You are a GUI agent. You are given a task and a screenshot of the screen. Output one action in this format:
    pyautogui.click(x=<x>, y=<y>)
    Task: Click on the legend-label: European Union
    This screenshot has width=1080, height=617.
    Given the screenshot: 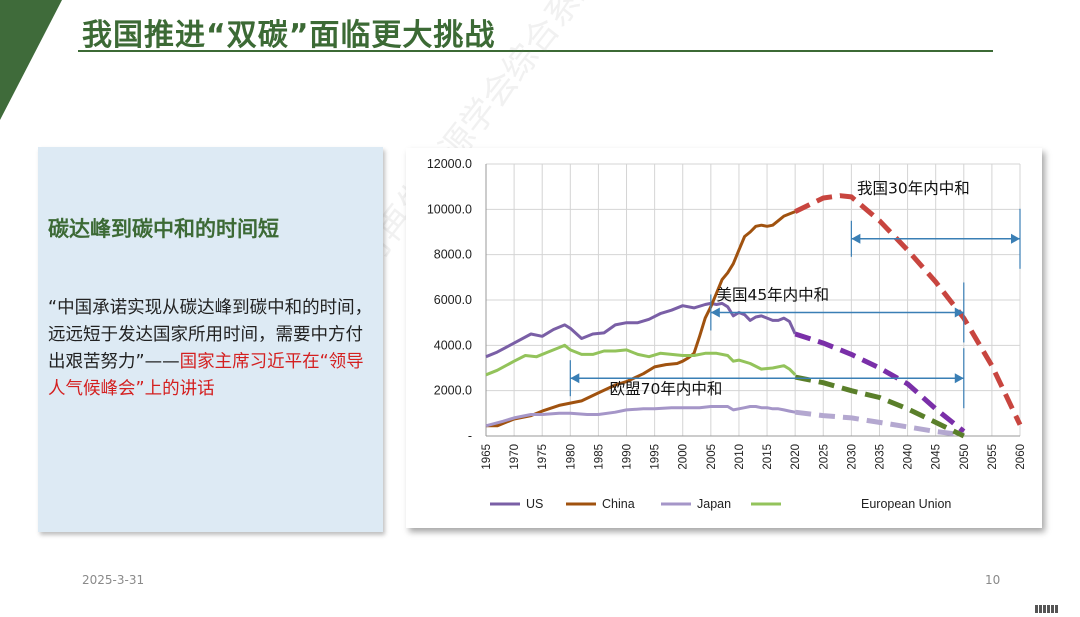 What is the action you would take?
    pyautogui.click(x=906, y=504)
    